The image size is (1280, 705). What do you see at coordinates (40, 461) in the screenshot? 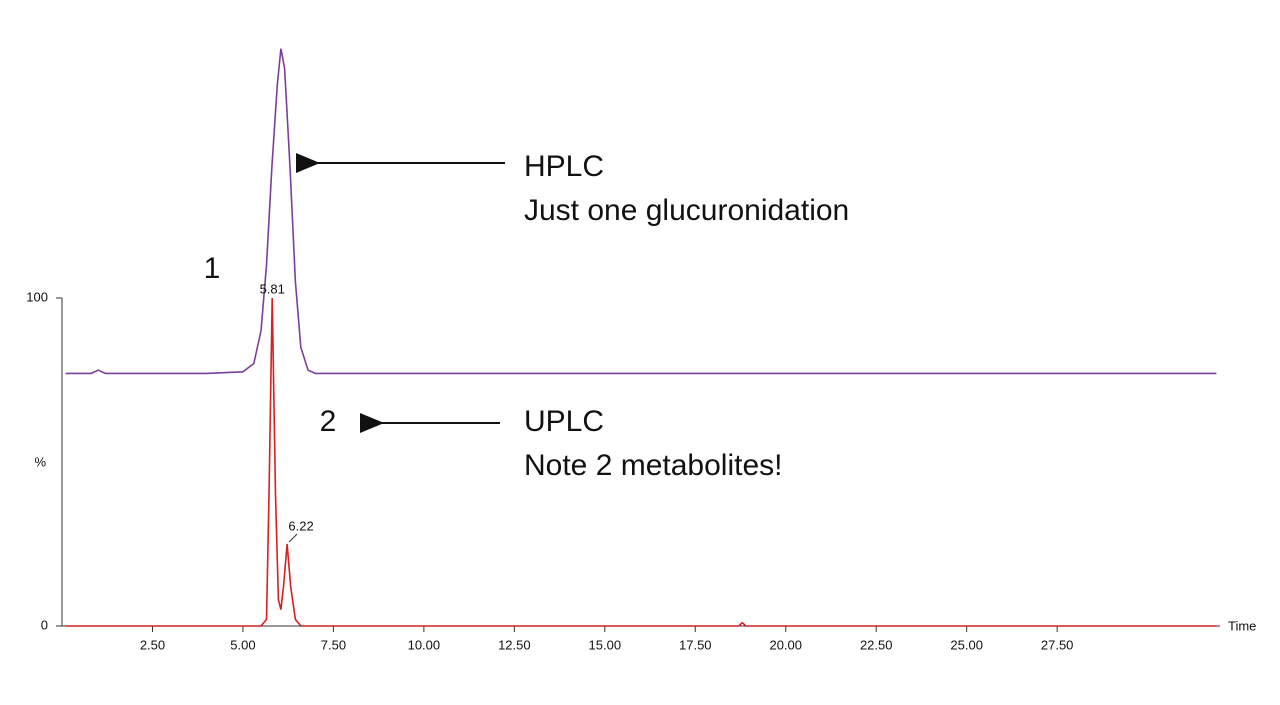
I see `y-axis-label: %` at bounding box center [40, 461].